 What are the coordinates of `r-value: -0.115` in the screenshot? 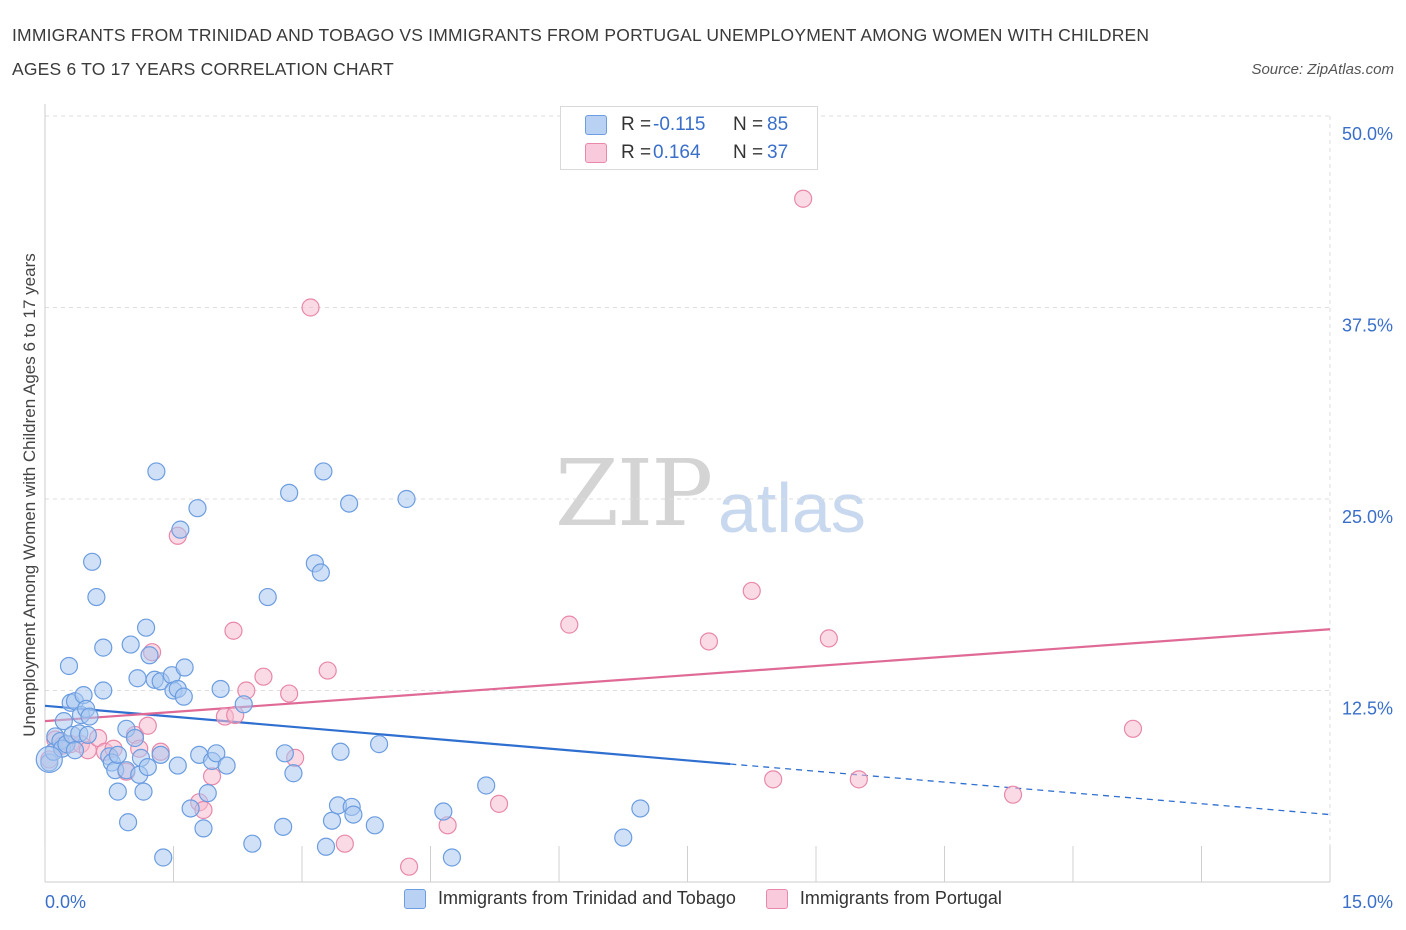 It's located at (679, 124).